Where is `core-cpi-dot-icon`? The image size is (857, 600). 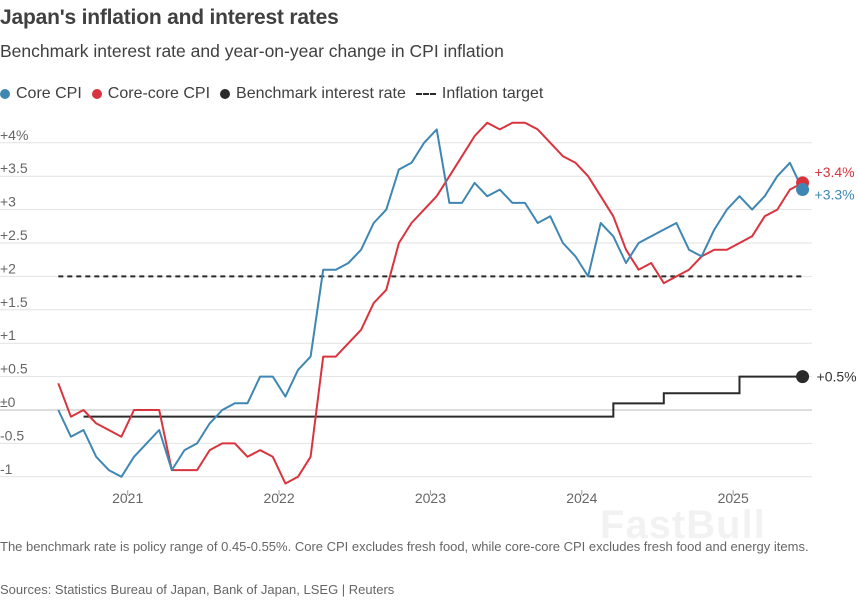
core-cpi-dot-icon is located at coordinates (5, 94).